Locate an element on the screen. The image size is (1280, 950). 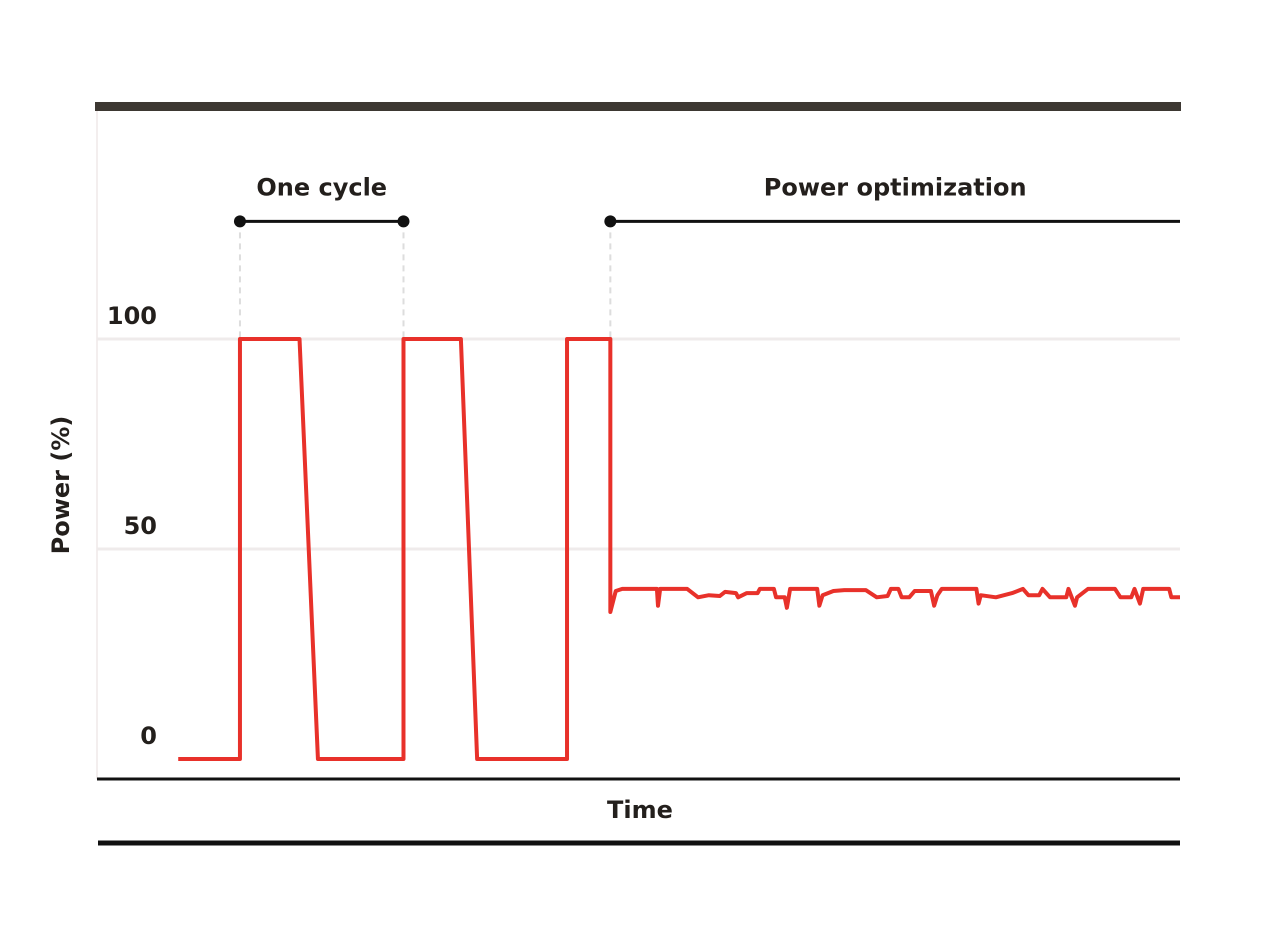
y-axis-label: Power (%) is located at coordinates (61, 485).